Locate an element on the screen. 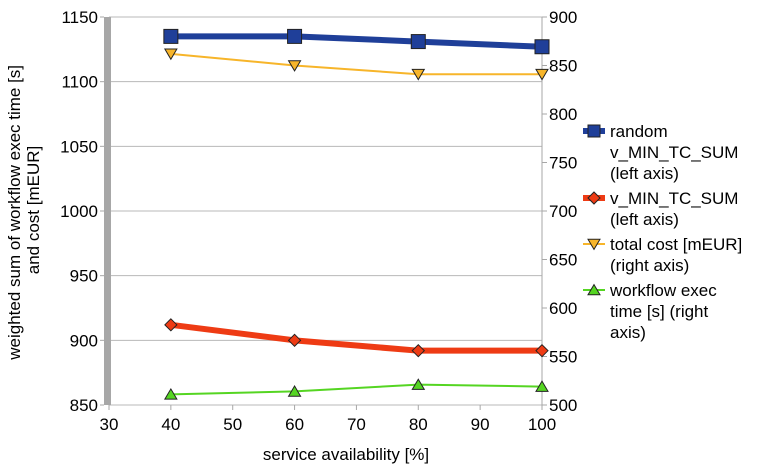  x-tick-label: 80 is located at coordinates (418, 424).